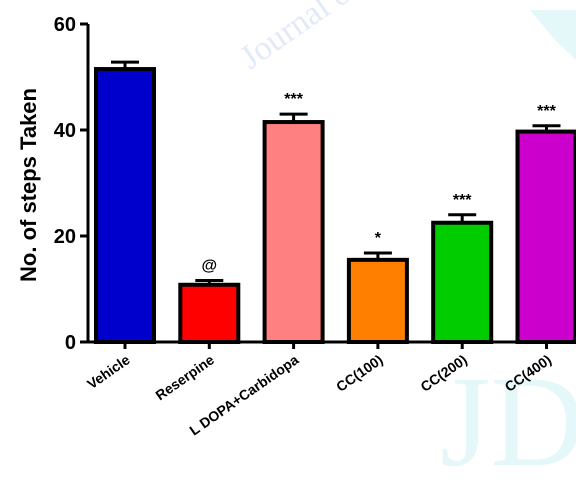  Describe the element at coordinates (508, 416) in the screenshot. I see `watermark-big-text: JD` at that location.